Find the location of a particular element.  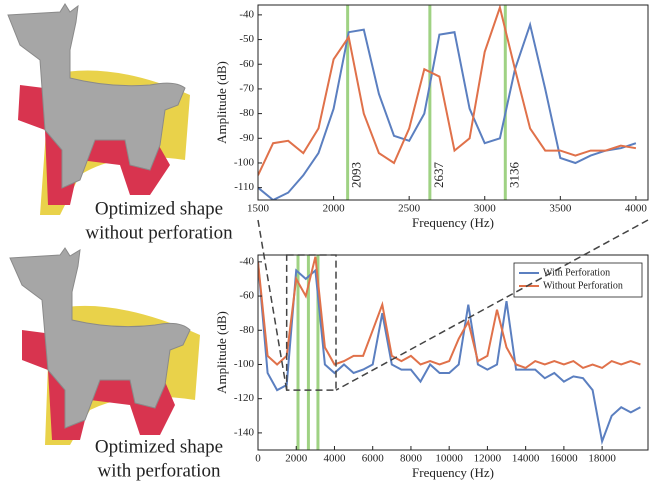

y-tick-label: -70 is located at coordinates (246, 88).